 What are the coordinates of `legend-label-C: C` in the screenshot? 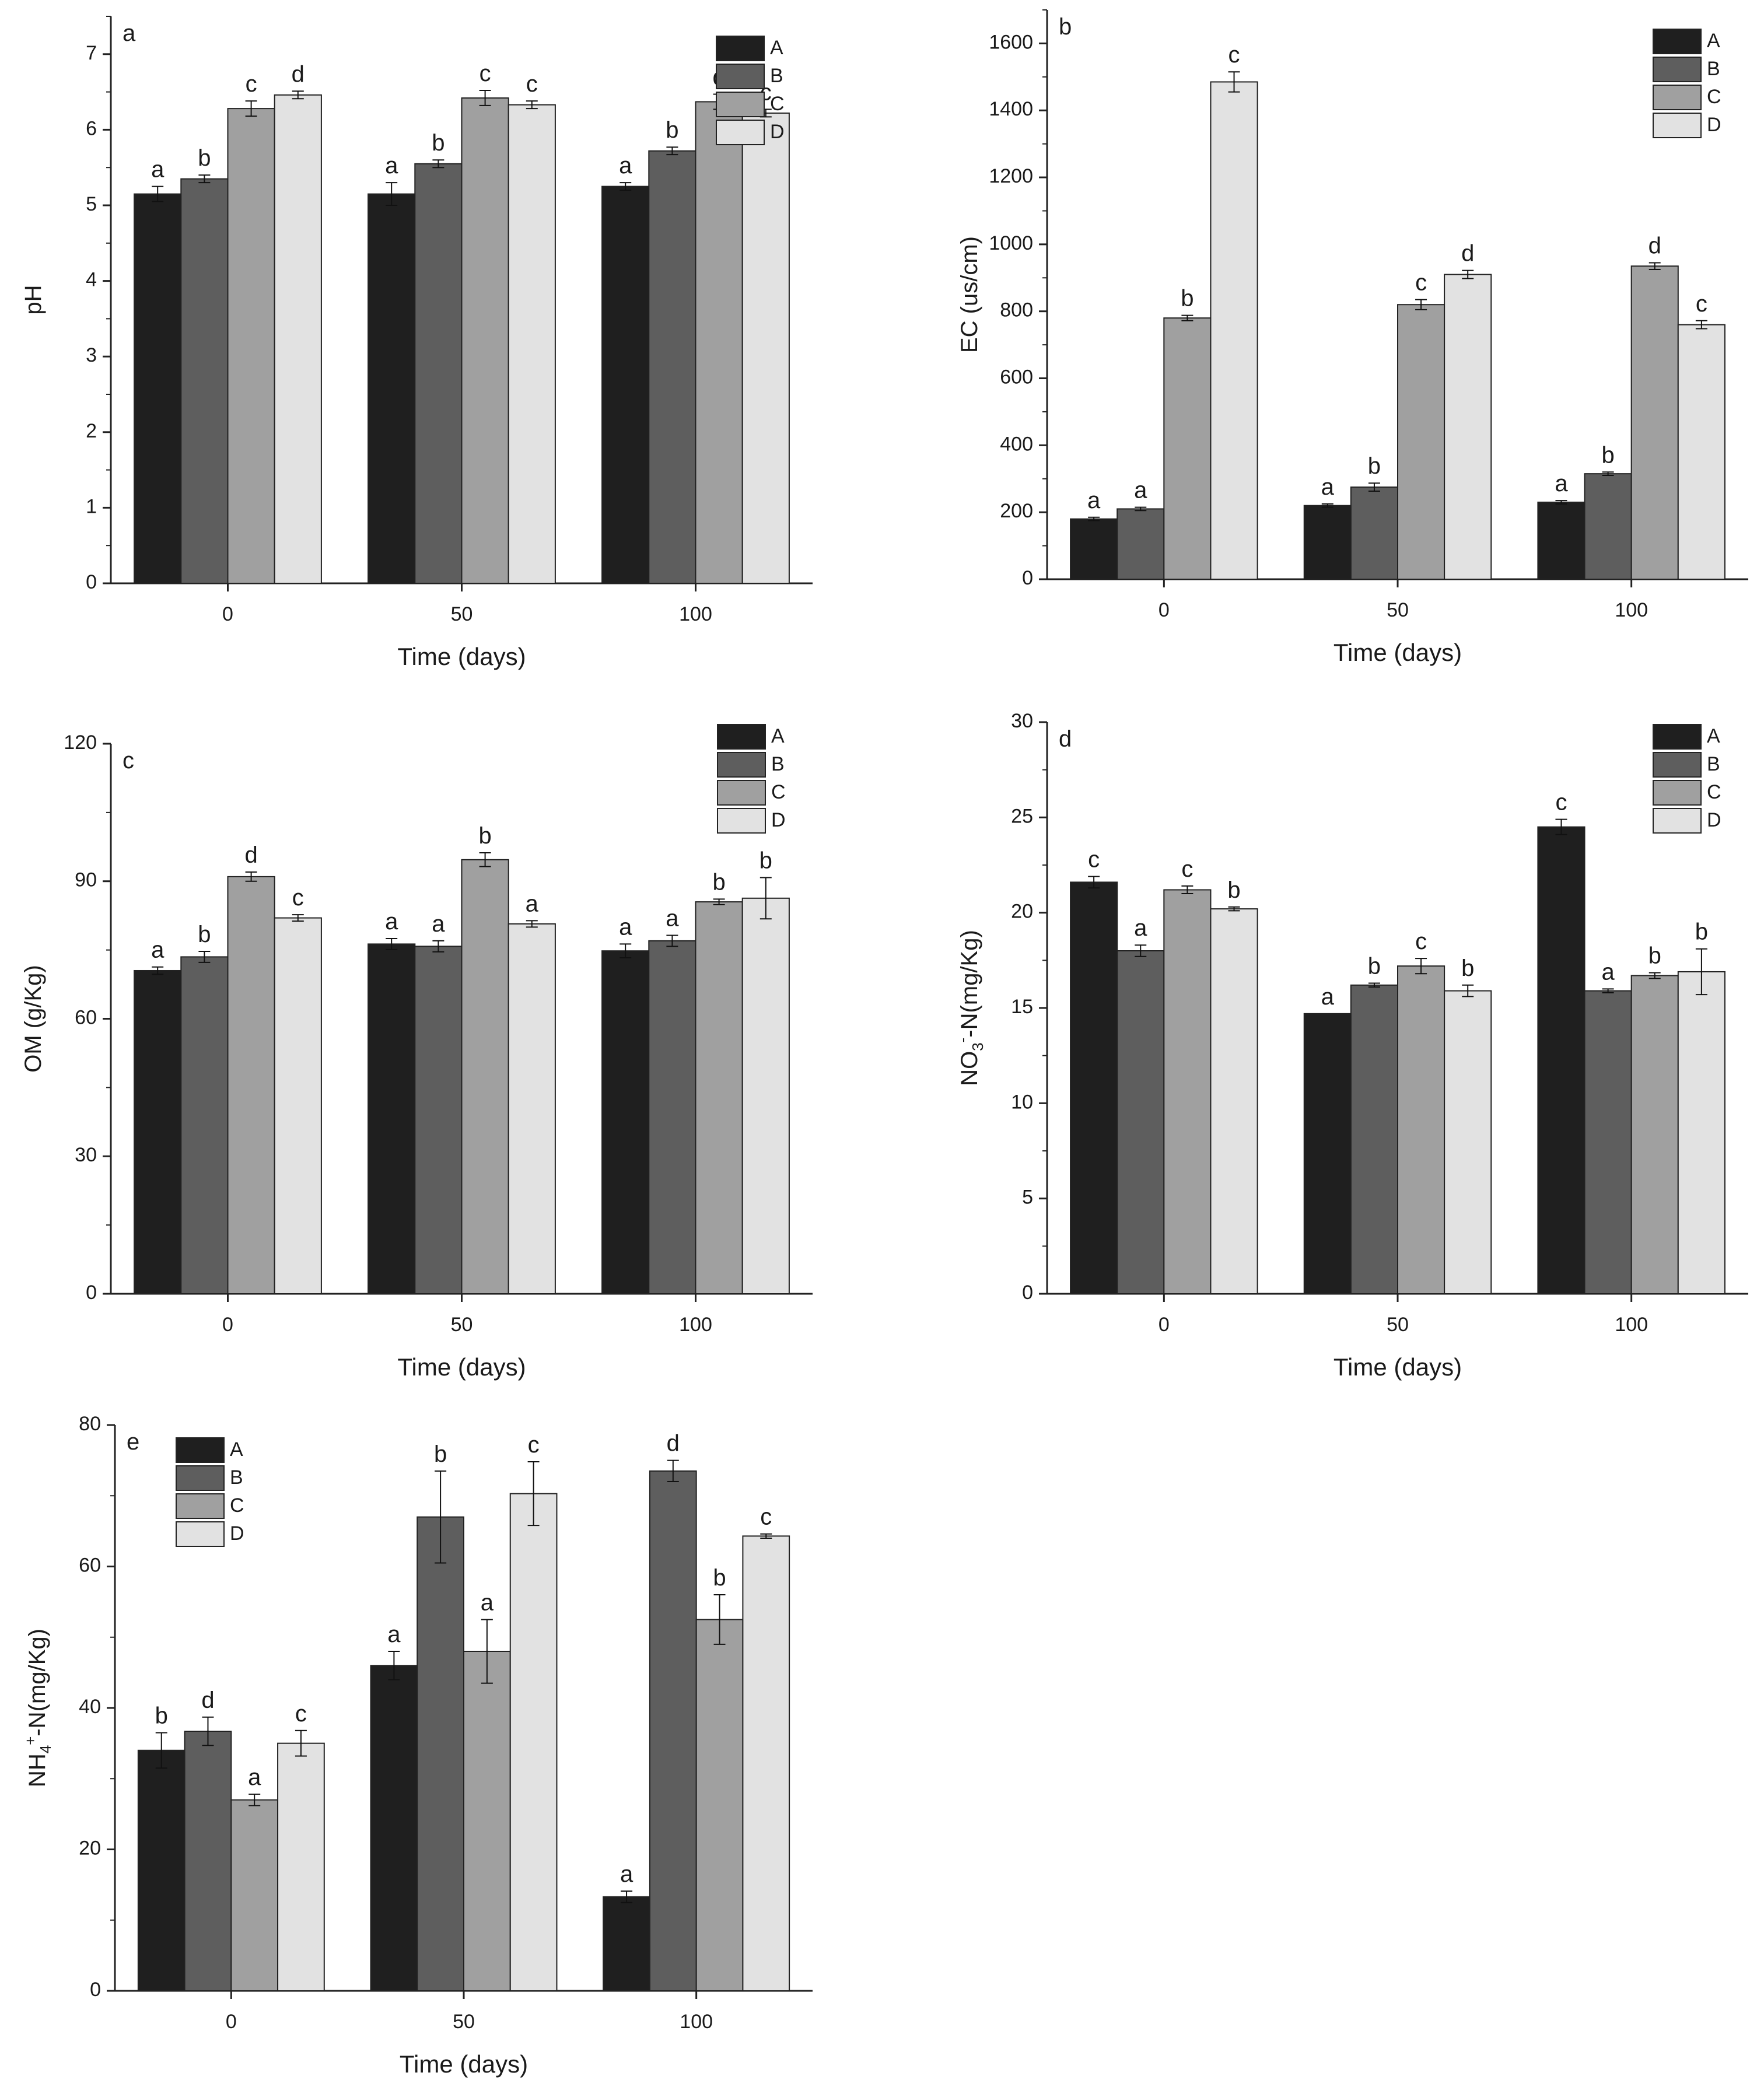 It's located at (237, 1505).